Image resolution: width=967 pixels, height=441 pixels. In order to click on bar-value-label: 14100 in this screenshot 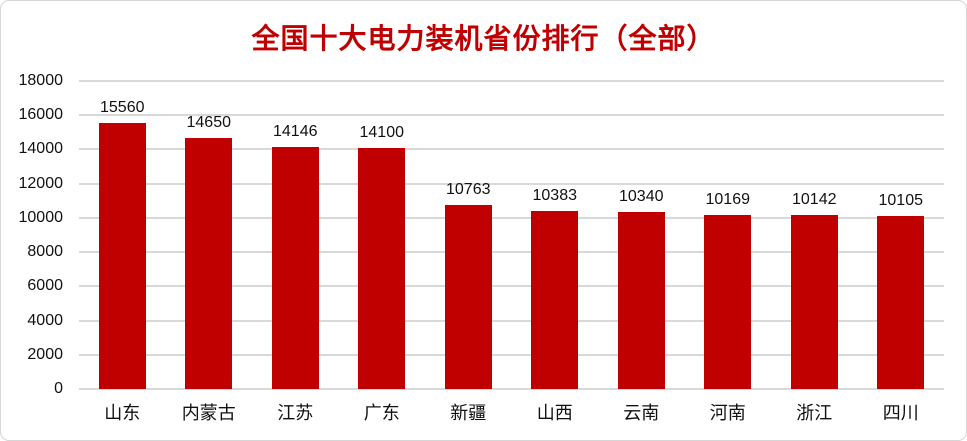, I will do `click(382, 132)`.